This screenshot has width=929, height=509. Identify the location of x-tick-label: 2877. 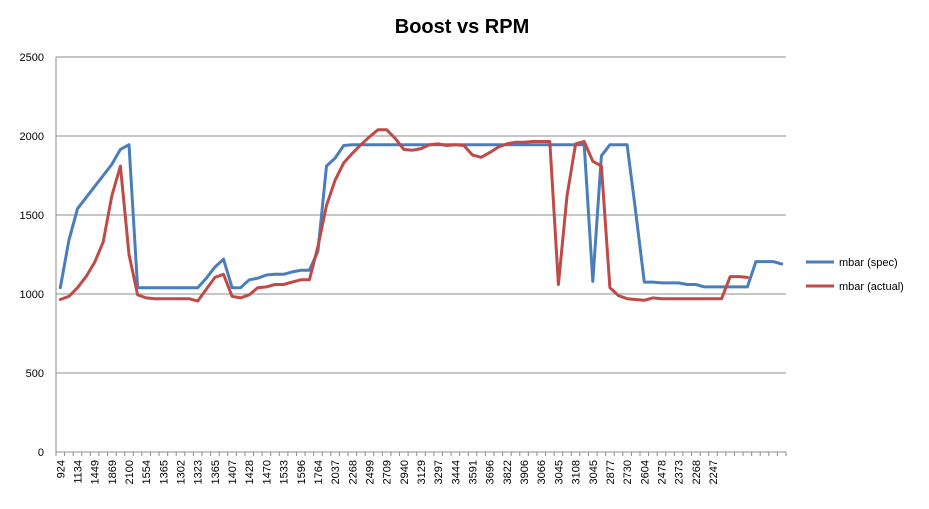
(611, 472).